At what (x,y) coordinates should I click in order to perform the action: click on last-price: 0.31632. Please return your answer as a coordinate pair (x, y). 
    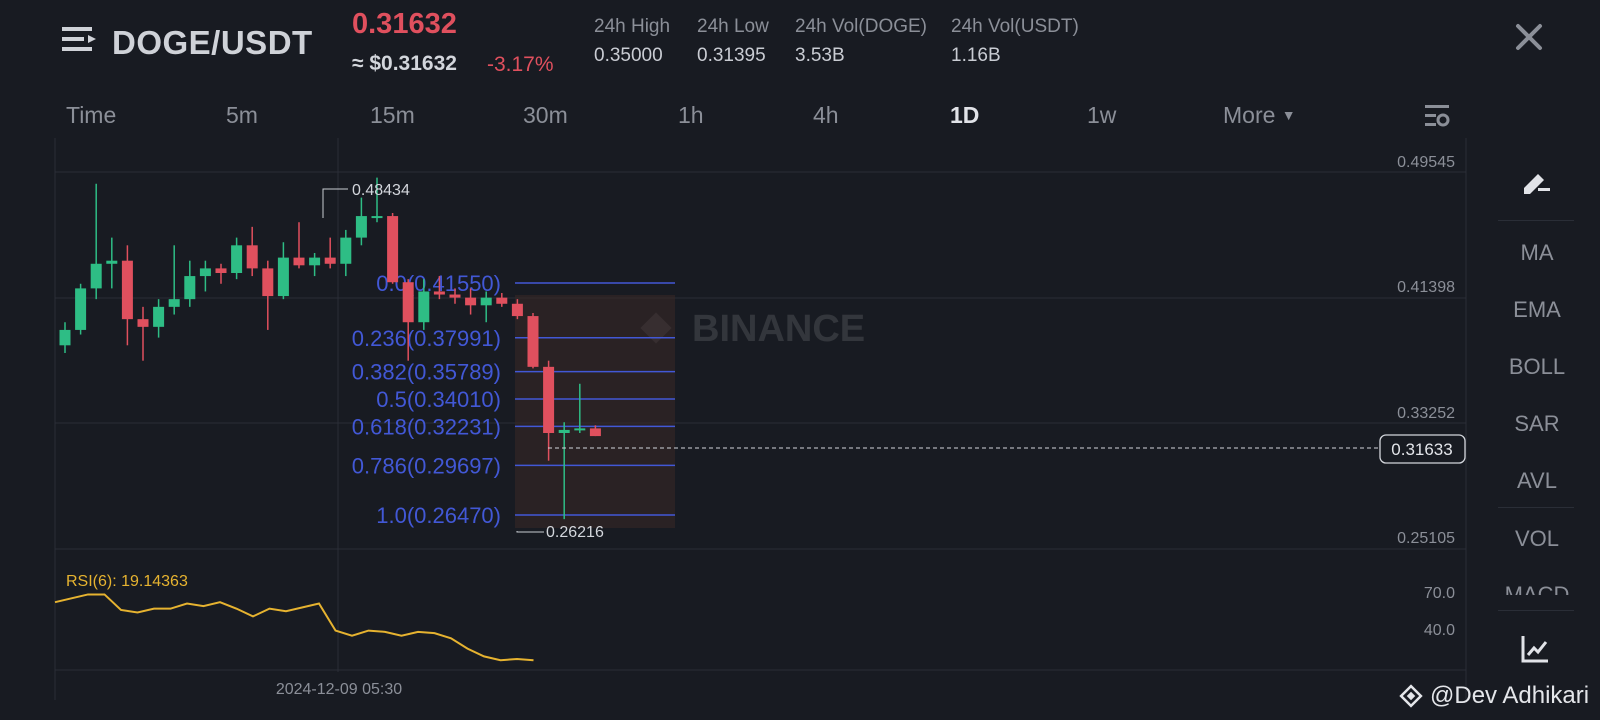
    Looking at the image, I should click on (404, 24).